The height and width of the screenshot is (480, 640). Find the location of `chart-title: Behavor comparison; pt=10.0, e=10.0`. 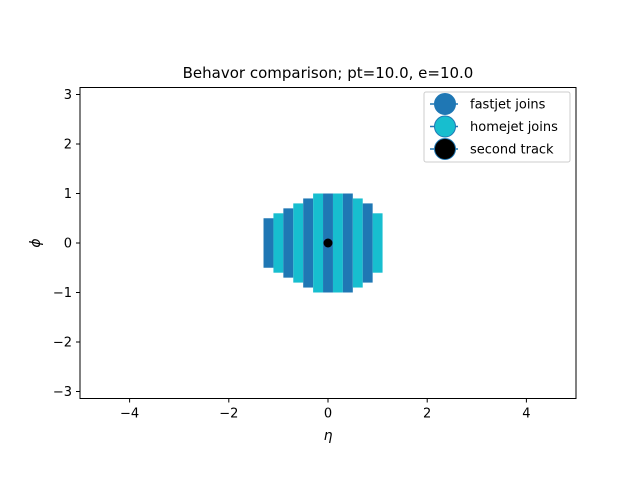

chart-title: Behavor comparison; pt=10.0, e=10.0 is located at coordinates (328, 73).